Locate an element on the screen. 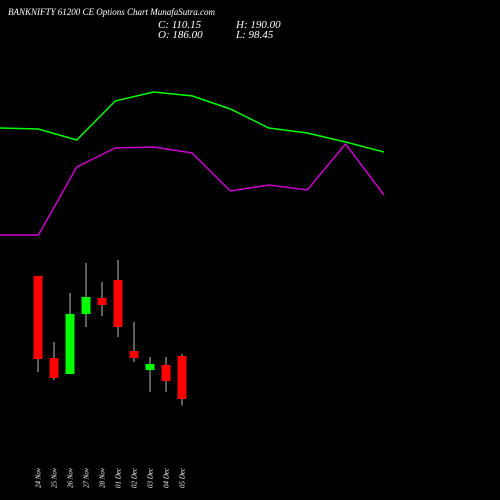  high-label: H: 190.00 is located at coordinates (258, 25).